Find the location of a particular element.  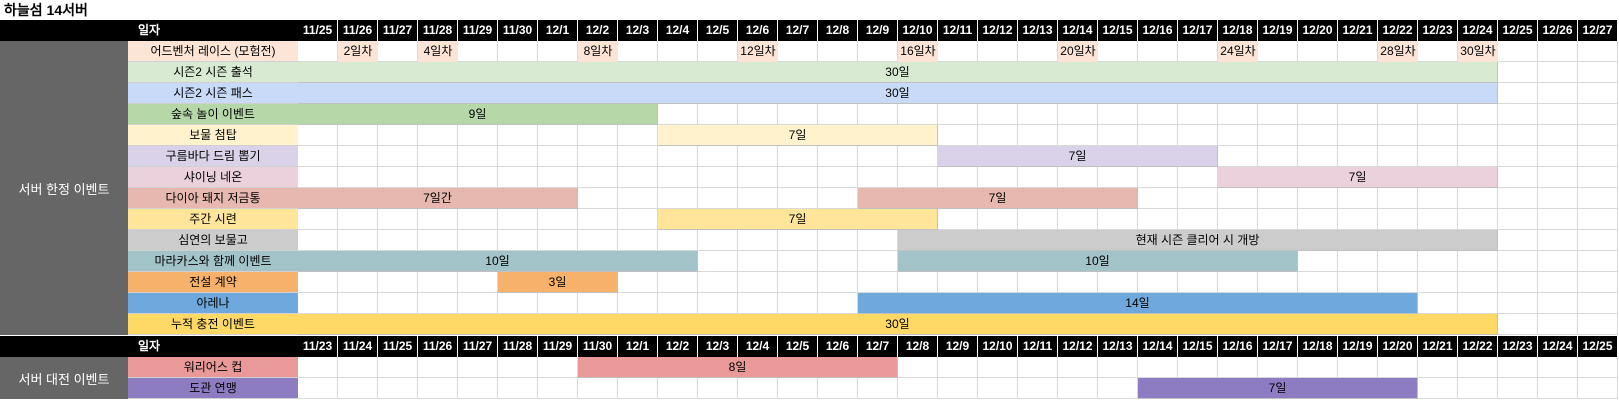

event-name: 구름바다 드림 뽑기 is located at coordinates (213, 156).